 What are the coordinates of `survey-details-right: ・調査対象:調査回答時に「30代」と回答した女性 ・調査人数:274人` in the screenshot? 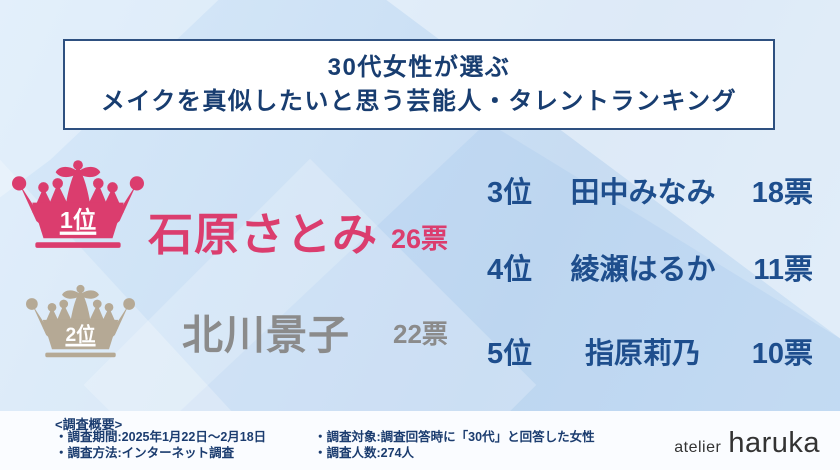 It's located at (454, 445).